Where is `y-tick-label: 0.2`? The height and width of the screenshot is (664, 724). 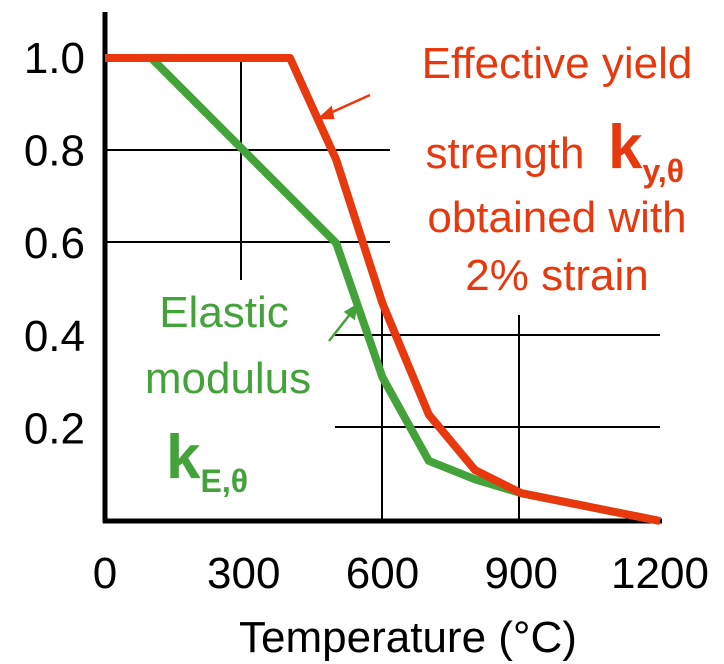 y-tick-label: 0.2 is located at coordinates (54, 428).